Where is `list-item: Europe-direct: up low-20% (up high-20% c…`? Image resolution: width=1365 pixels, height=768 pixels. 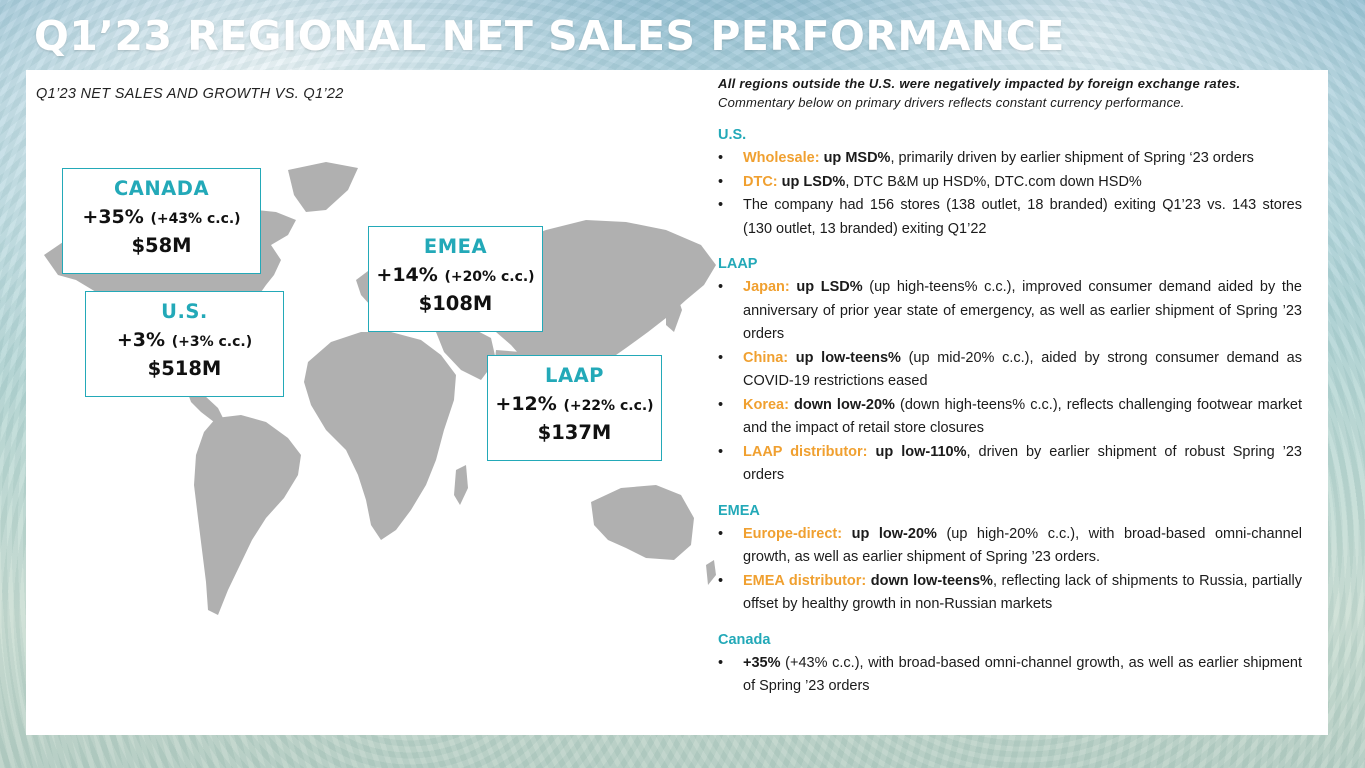
list-item: Europe-direct: up low-20% (up high-20% c… is located at coordinates (1010, 546).